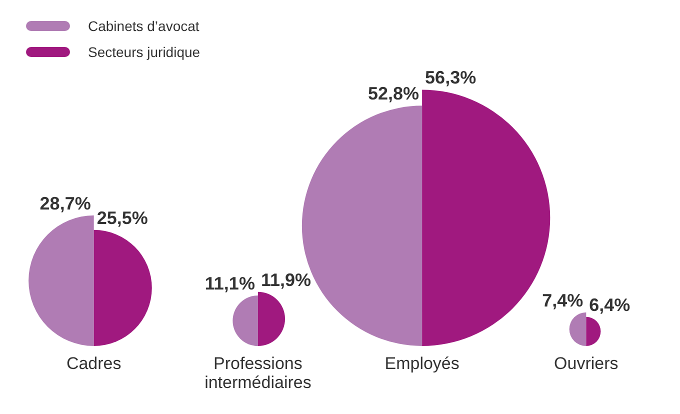  What do you see at coordinates (450, 78) in the screenshot?
I see `data-label: 56,3%` at bounding box center [450, 78].